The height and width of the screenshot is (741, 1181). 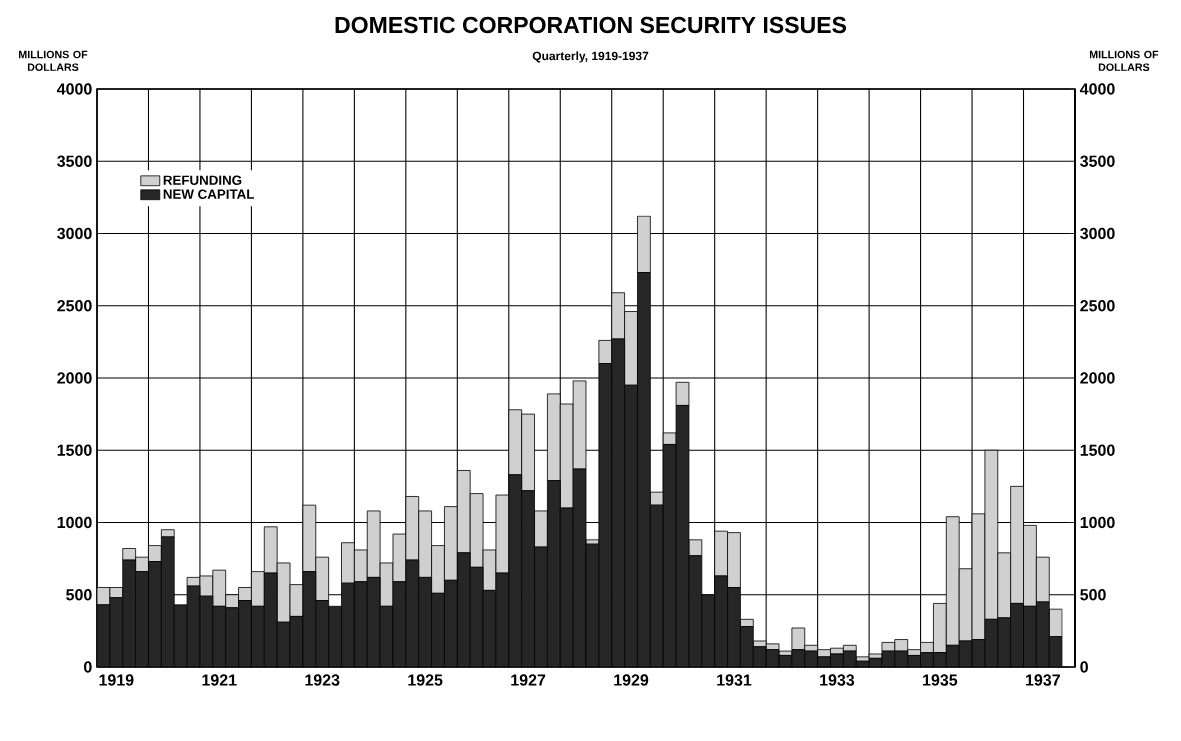 What do you see at coordinates (74, 161) in the screenshot?
I see `y-tick-label: 3500` at bounding box center [74, 161].